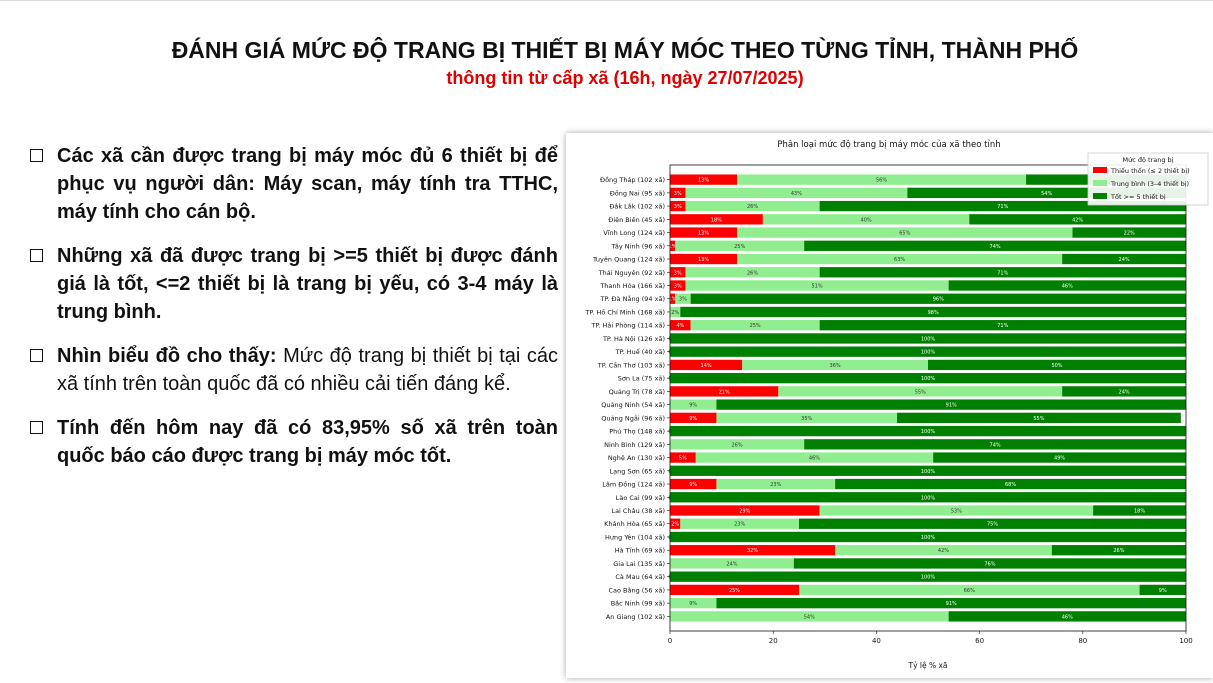 This screenshot has height=683, width=1213. Describe the element at coordinates (167, 356) in the screenshot. I see `bullet-bold-text: Nhìn biểu đồ cho thấy:` at that location.